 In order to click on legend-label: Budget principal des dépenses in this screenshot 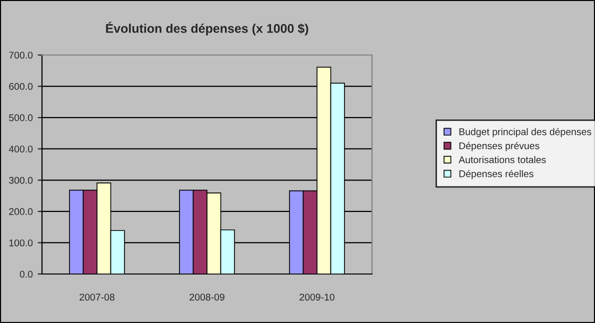, I will do `click(525, 133)`.